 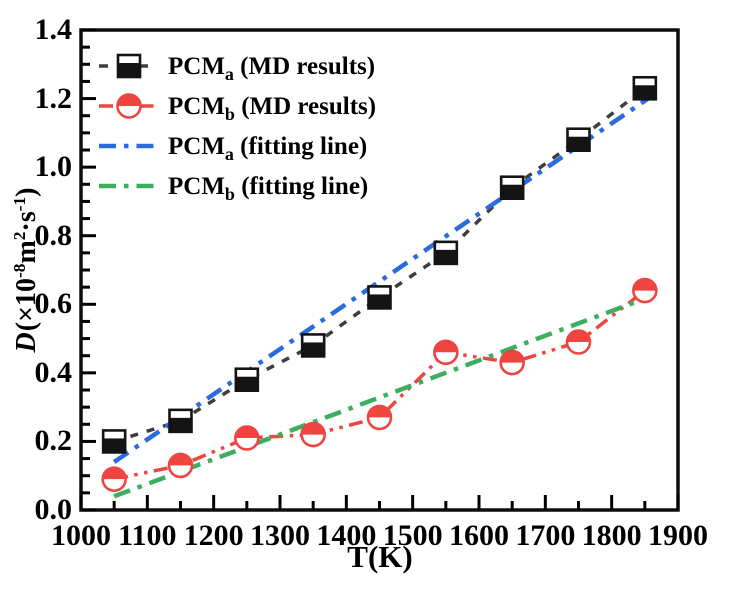 What do you see at coordinates (268, 188) in the screenshot?
I see `legend-label: PCMb (fitting line)` at bounding box center [268, 188].